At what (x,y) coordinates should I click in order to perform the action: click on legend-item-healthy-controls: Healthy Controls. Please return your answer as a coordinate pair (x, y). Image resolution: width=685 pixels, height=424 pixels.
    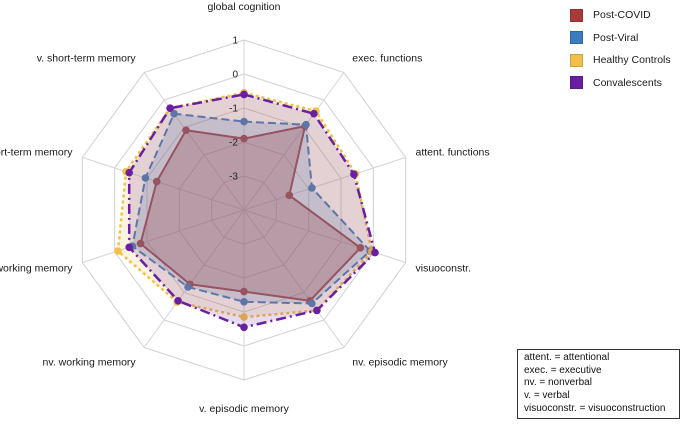
    Looking at the image, I should click on (626, 60).